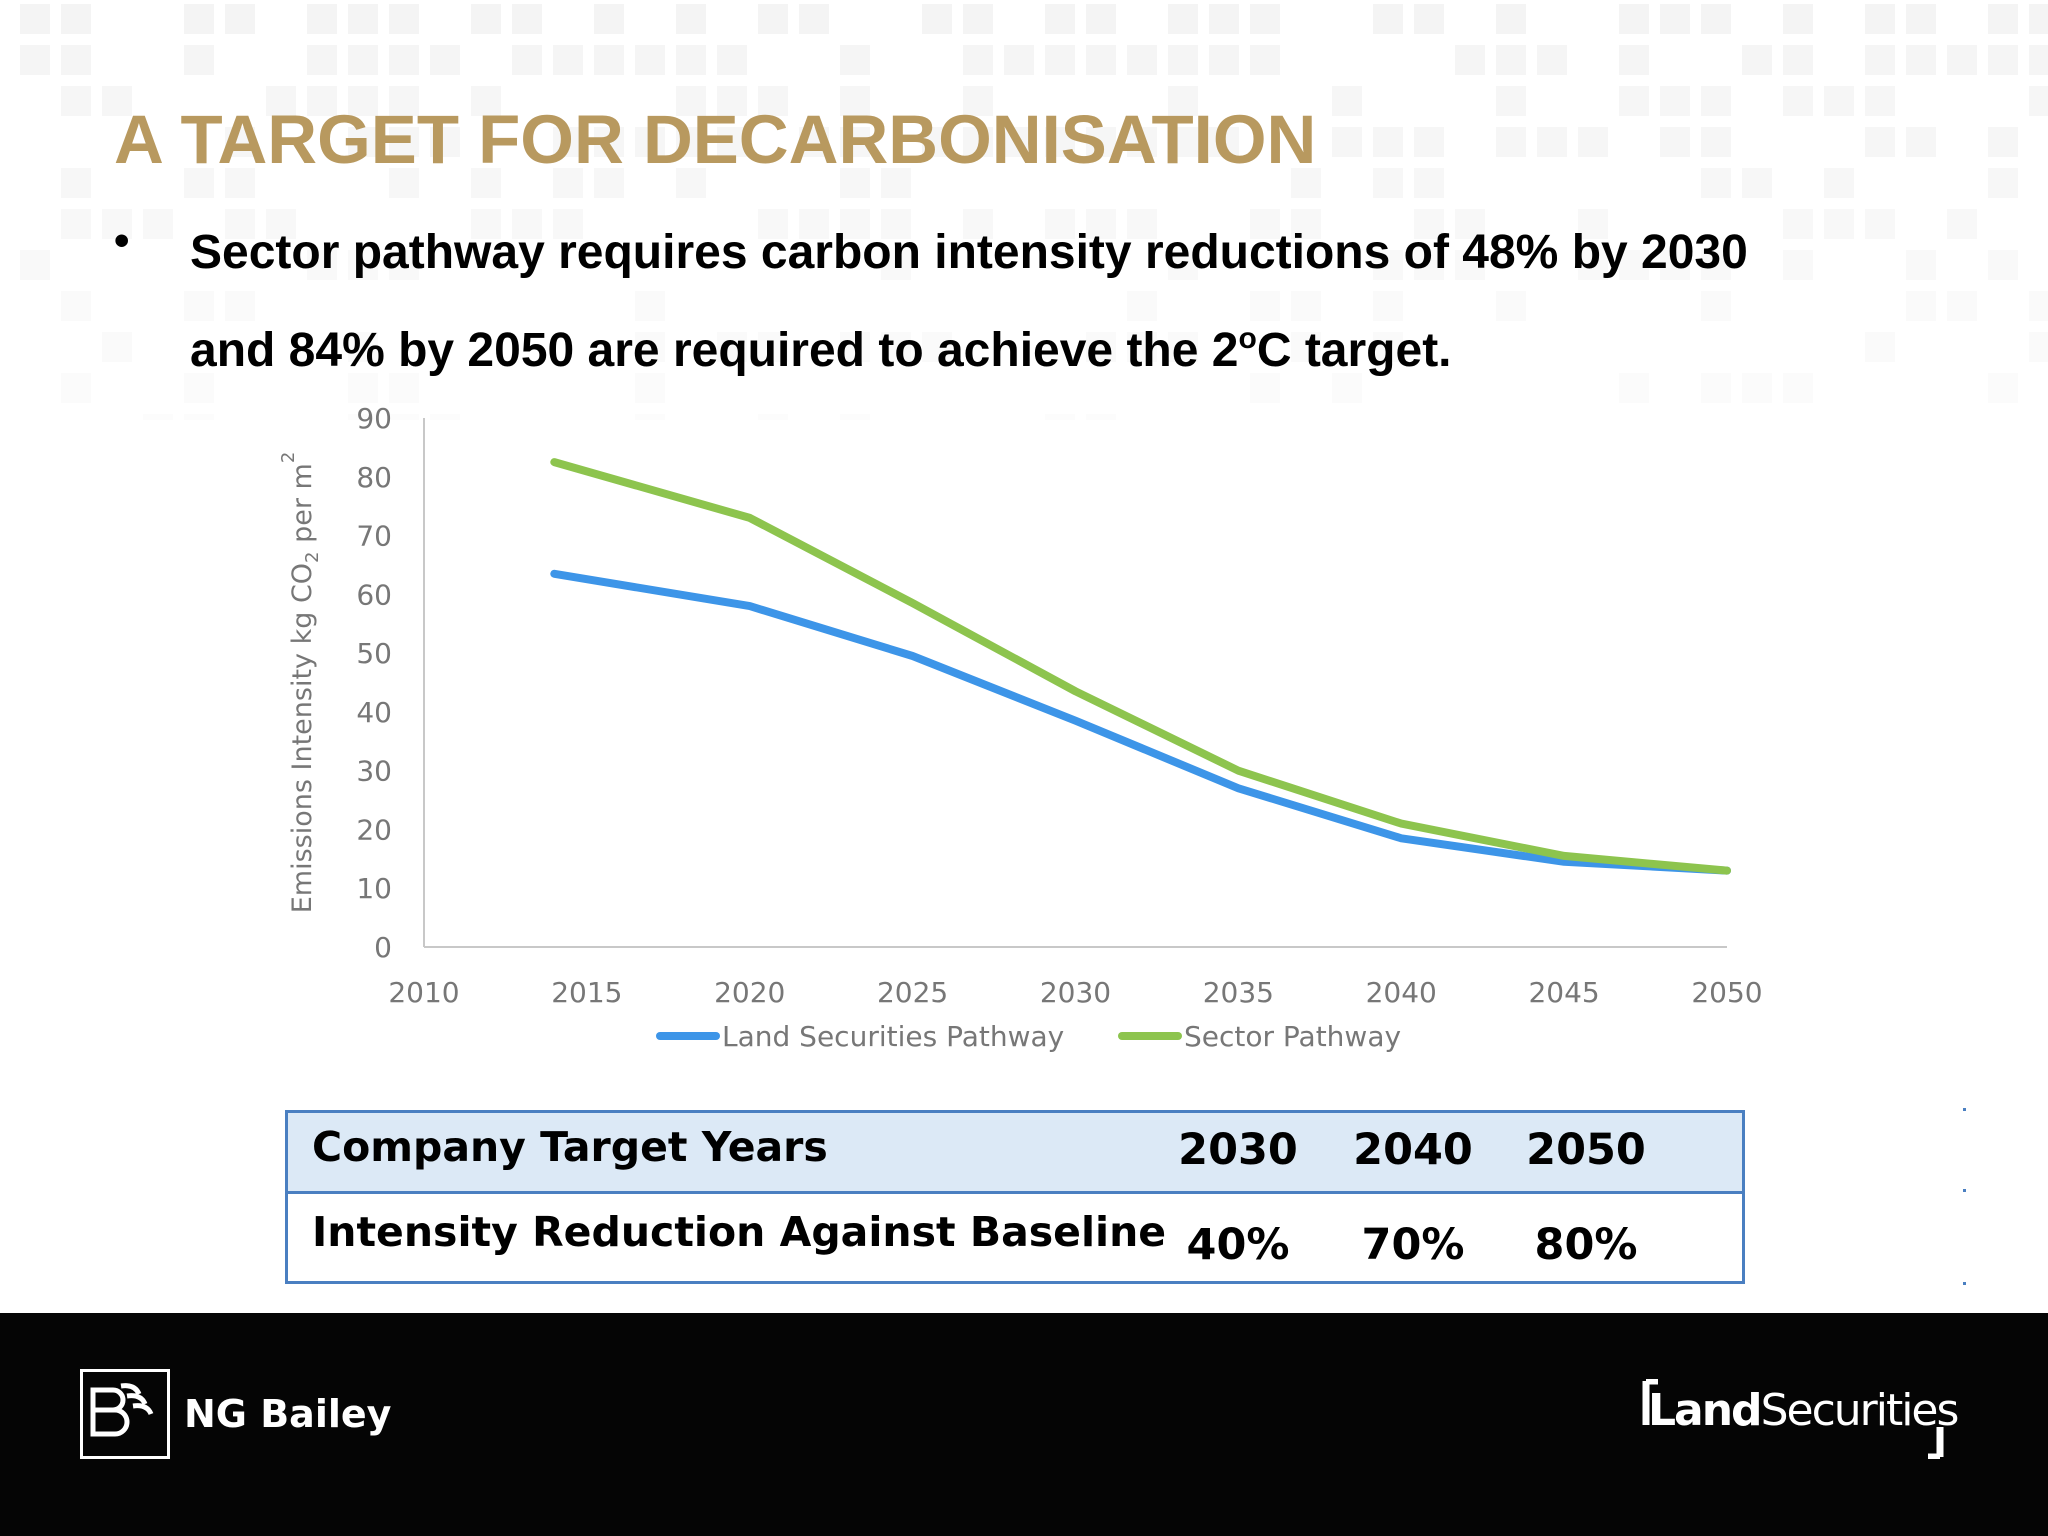 This screenshot has height=1536, width=2048. What do you see at coordinates (302, 738) in the screenshot?
I see `y-axis-label-part: Emissions Intensity kg CO` at bounding box center [302, 738].